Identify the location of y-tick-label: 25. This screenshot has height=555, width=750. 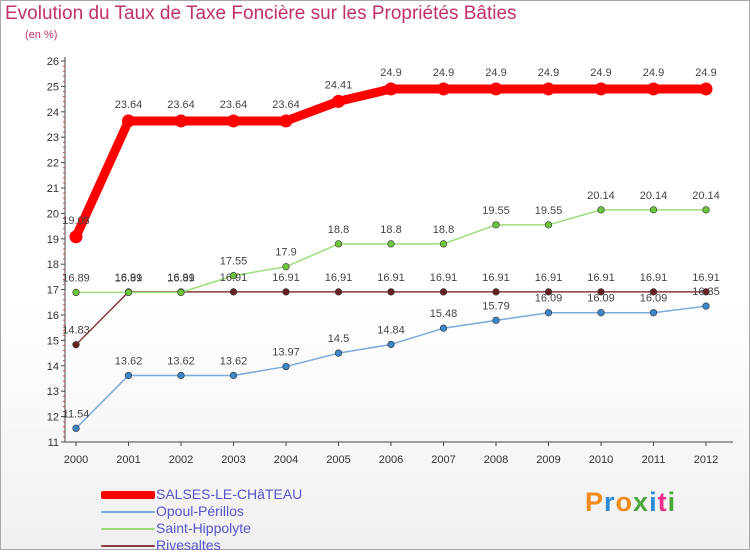
(53, 87).